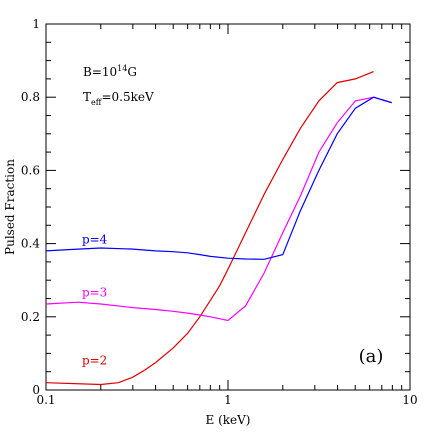 The image size is (436, 436). I want to click on series-label-p=4: p=4, so click(95, 240).